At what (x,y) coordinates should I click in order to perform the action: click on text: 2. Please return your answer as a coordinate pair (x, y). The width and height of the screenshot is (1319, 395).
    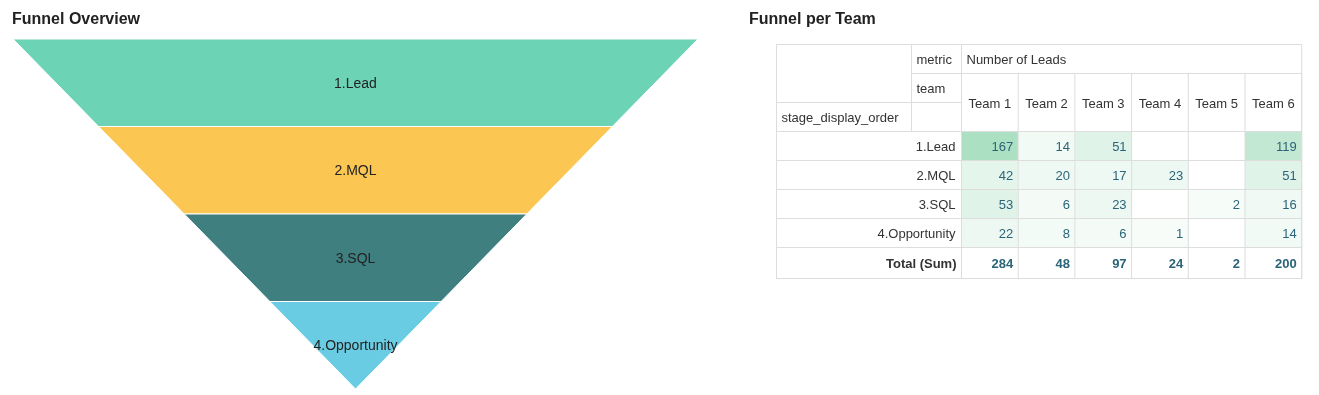
    Looking at the image, I should click on (1236, 263).